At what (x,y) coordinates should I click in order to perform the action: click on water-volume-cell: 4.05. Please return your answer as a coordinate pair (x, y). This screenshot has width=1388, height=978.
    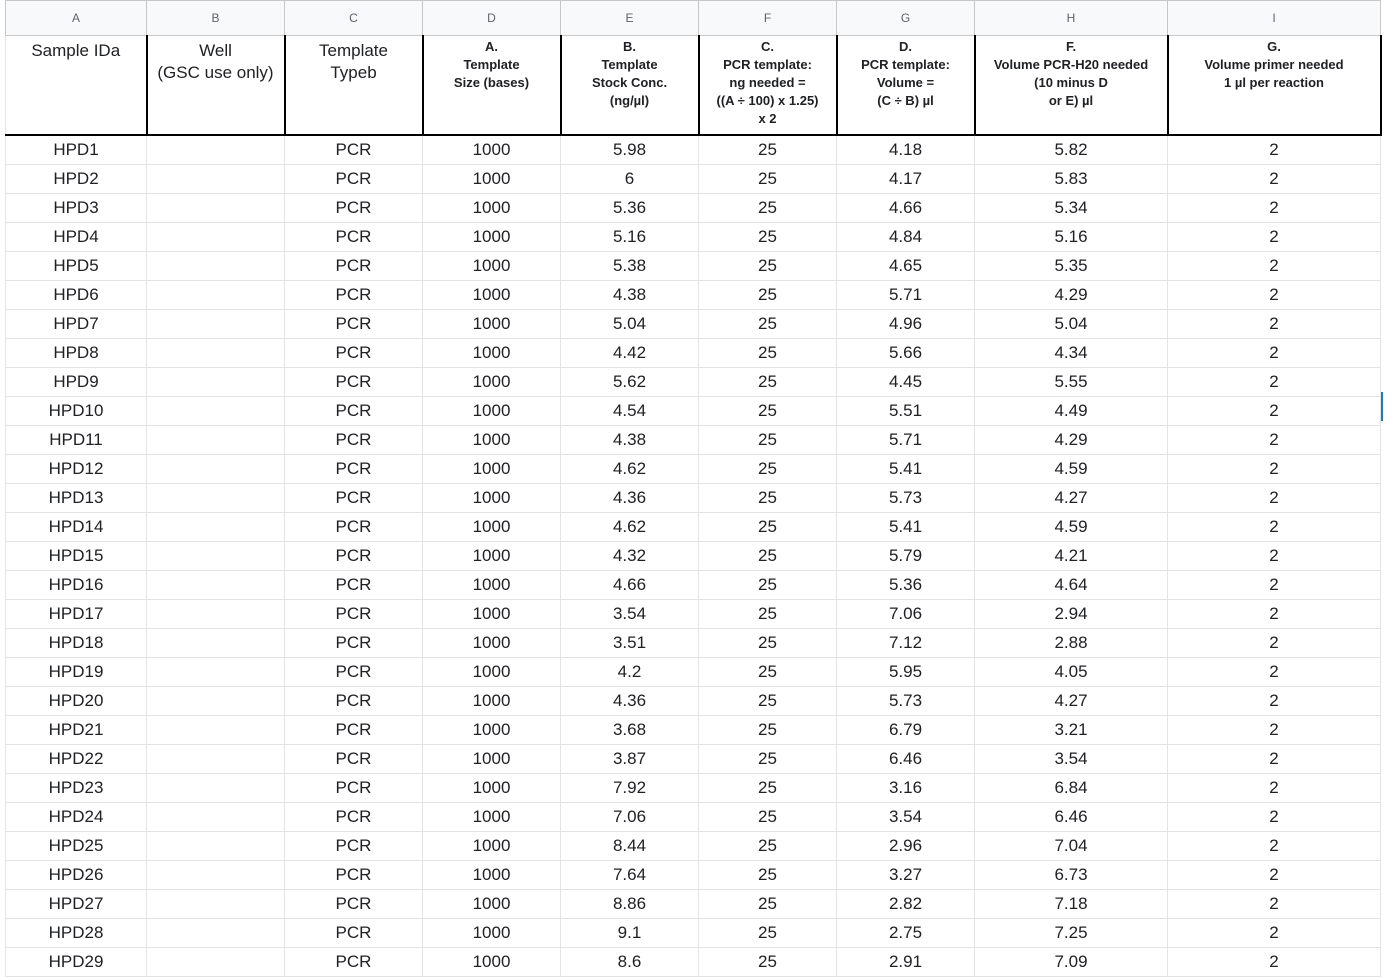
    Looking at the image, I should click on (1071, 672).